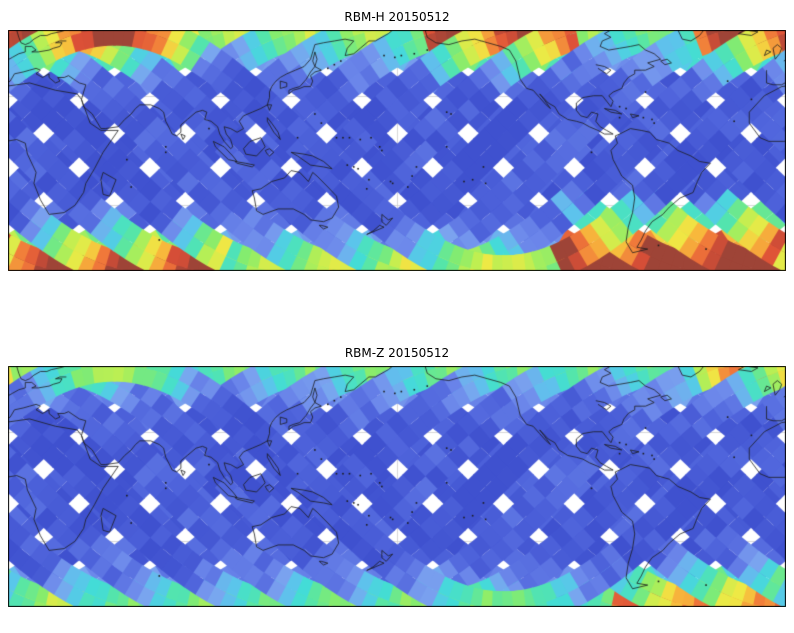 The height and width of the screenshot is (633, 794). I want to click on panel-title-rbm-z: RBM-Z 20150512, so click(397, 353).